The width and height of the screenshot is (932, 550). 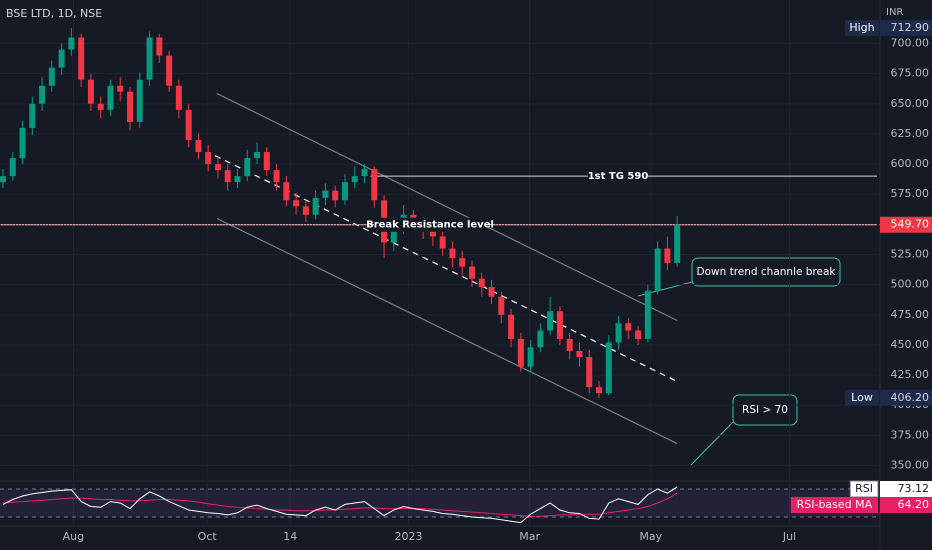 What do you see at coordinates (914, 488) in the screenshot?
I see `rsi-value: 73.12` at bounding box center [914, 488].